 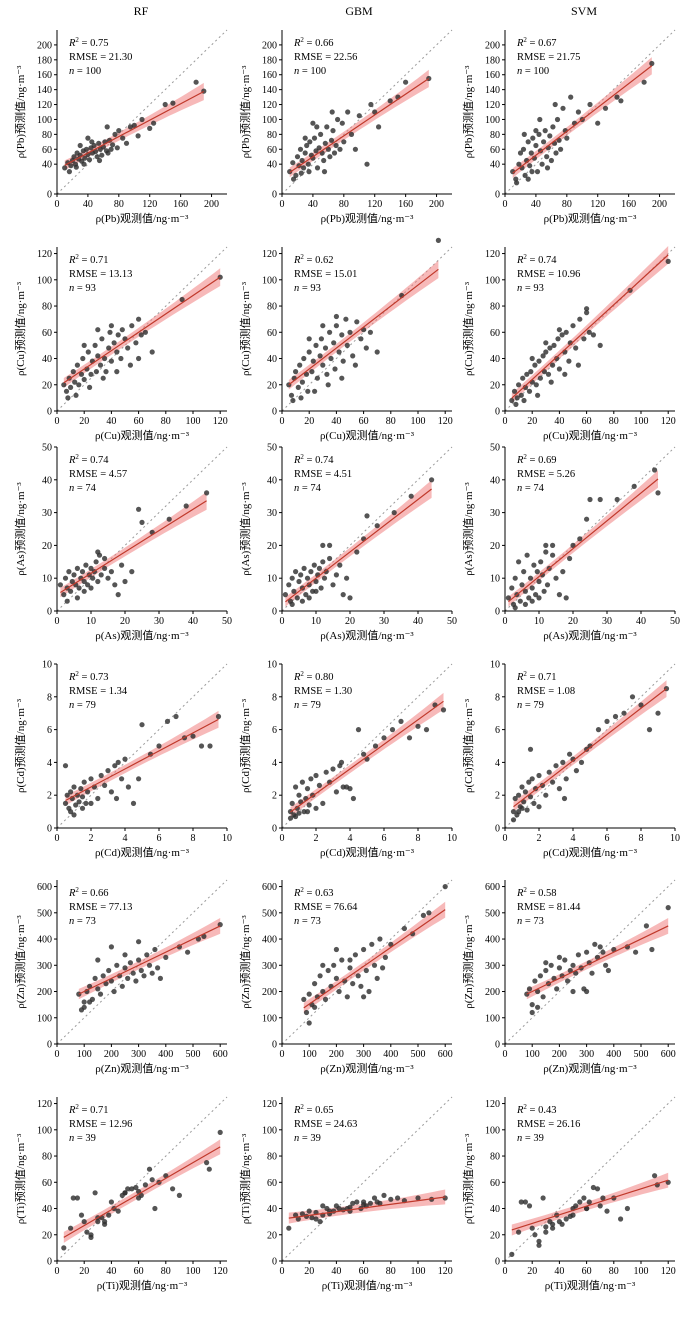 I want to click on r2-annotation: R2 = 0.71, so click(x=88, y=1109).